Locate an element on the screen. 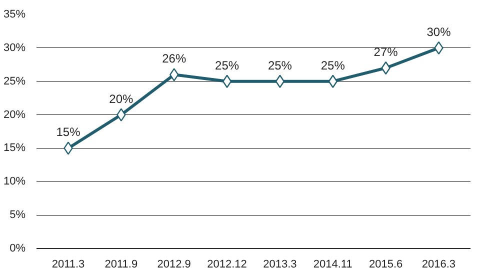 This screenshot has width=486, height=278. y-tick-label: 5% is located at coordinates (18, 215).